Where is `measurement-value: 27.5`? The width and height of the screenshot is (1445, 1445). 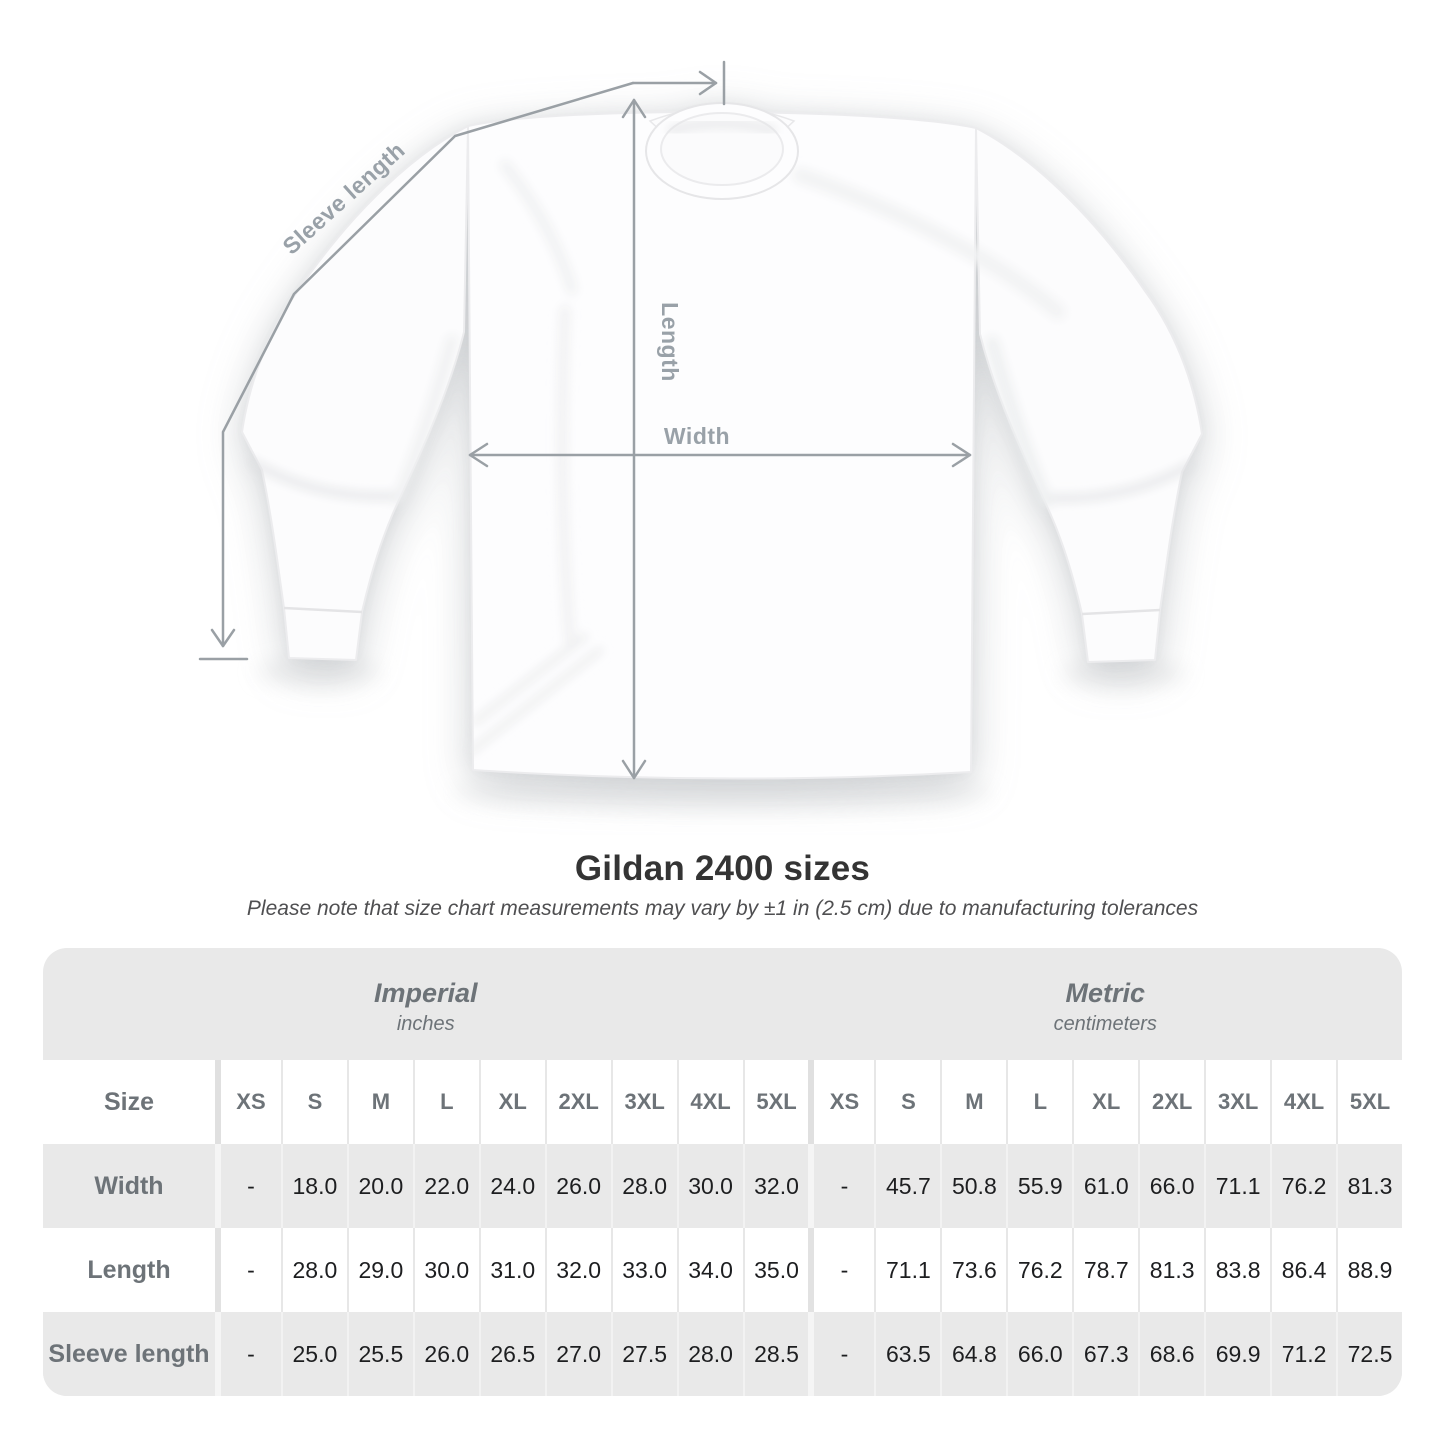
measurement-value: 27.5 is located at coordinates (643, 1354).